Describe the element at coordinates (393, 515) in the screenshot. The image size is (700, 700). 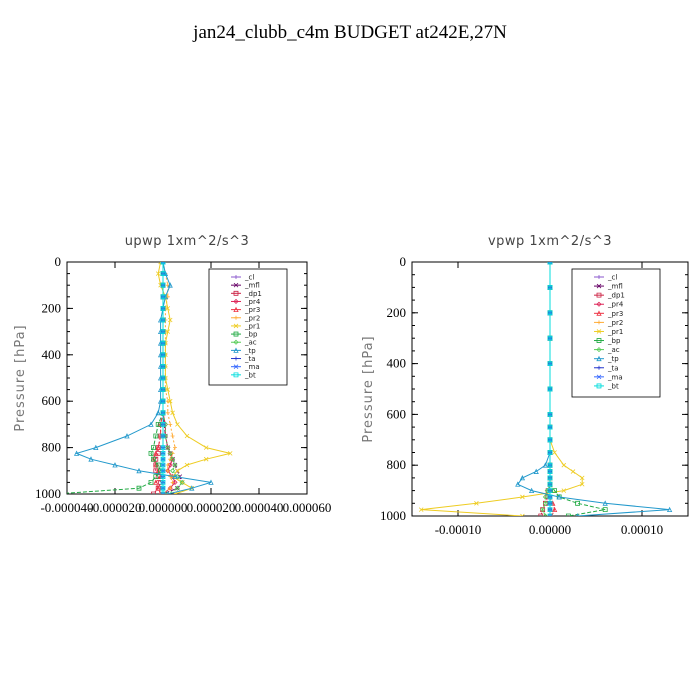
I see `y-tick-label: 1000` at that location.